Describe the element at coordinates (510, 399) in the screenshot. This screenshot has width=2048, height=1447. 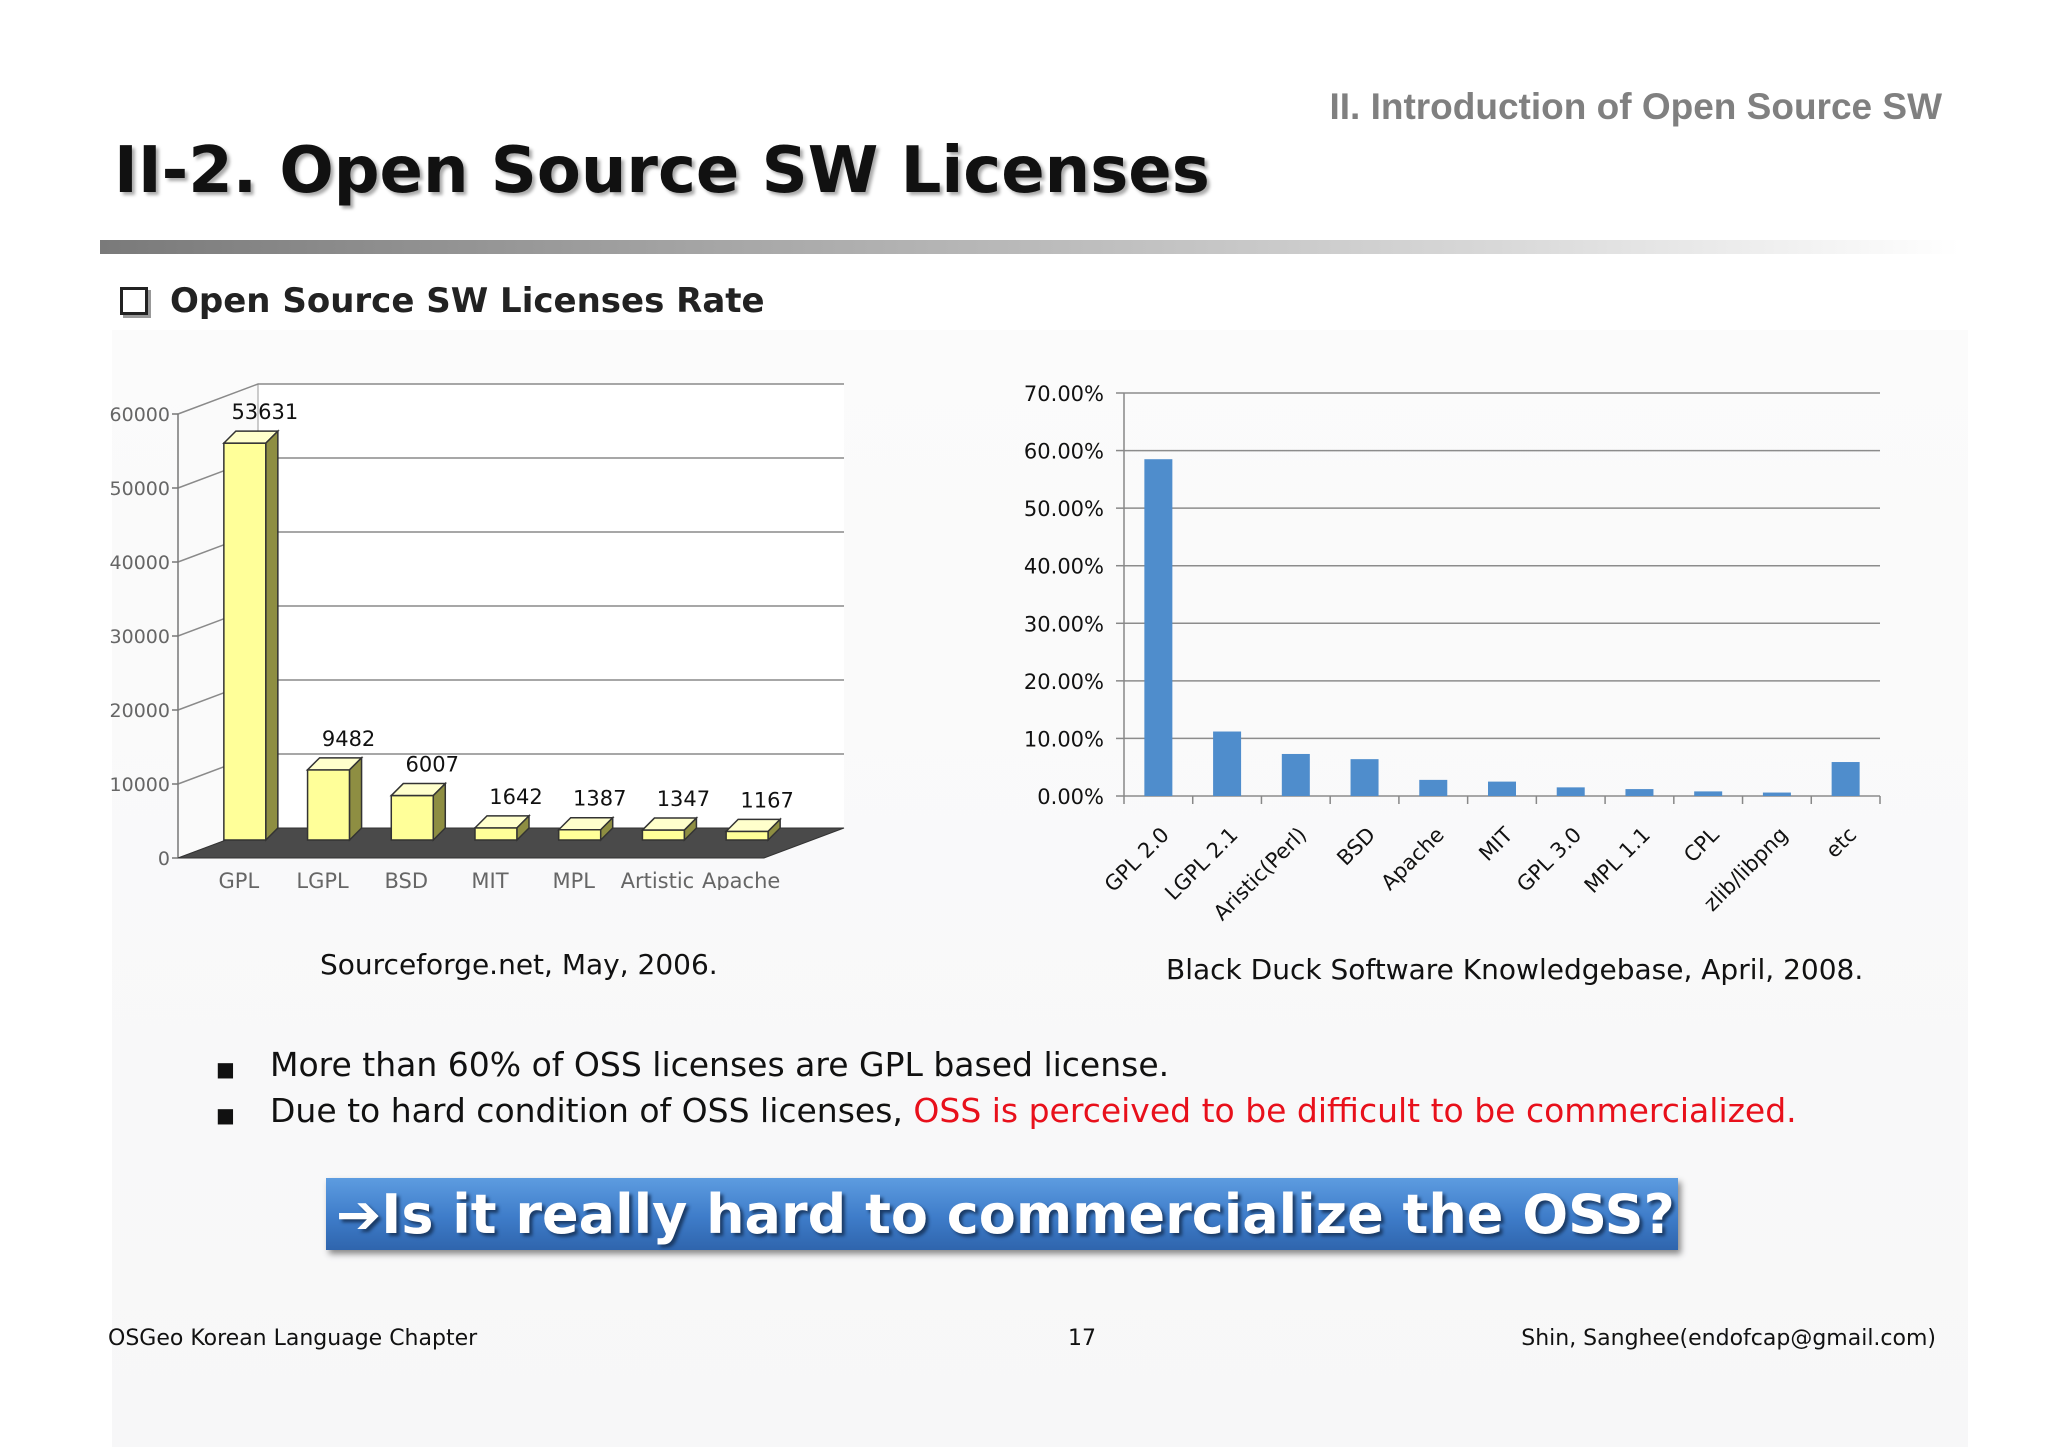
I see `gridline` at that location.